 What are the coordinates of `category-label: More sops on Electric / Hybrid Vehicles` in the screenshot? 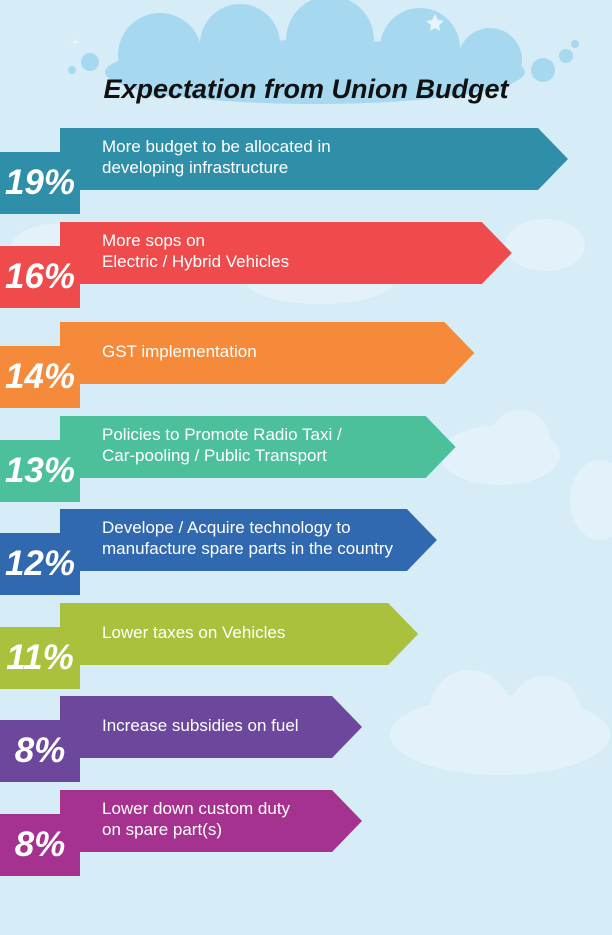 It's located at (196, 251).